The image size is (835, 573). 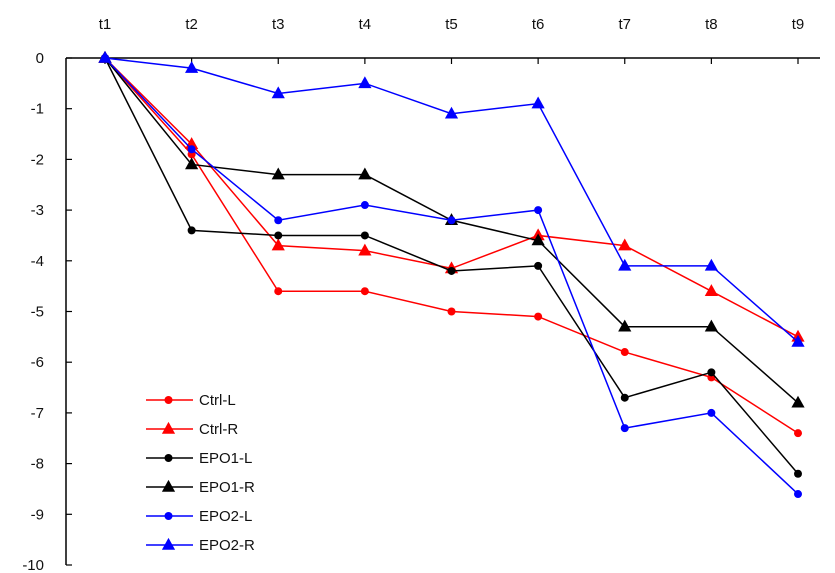 What do you see at coordinates (37, 514) in the screenshot?
I see `y-tick-label: -9` at bounding box center [37, 514].